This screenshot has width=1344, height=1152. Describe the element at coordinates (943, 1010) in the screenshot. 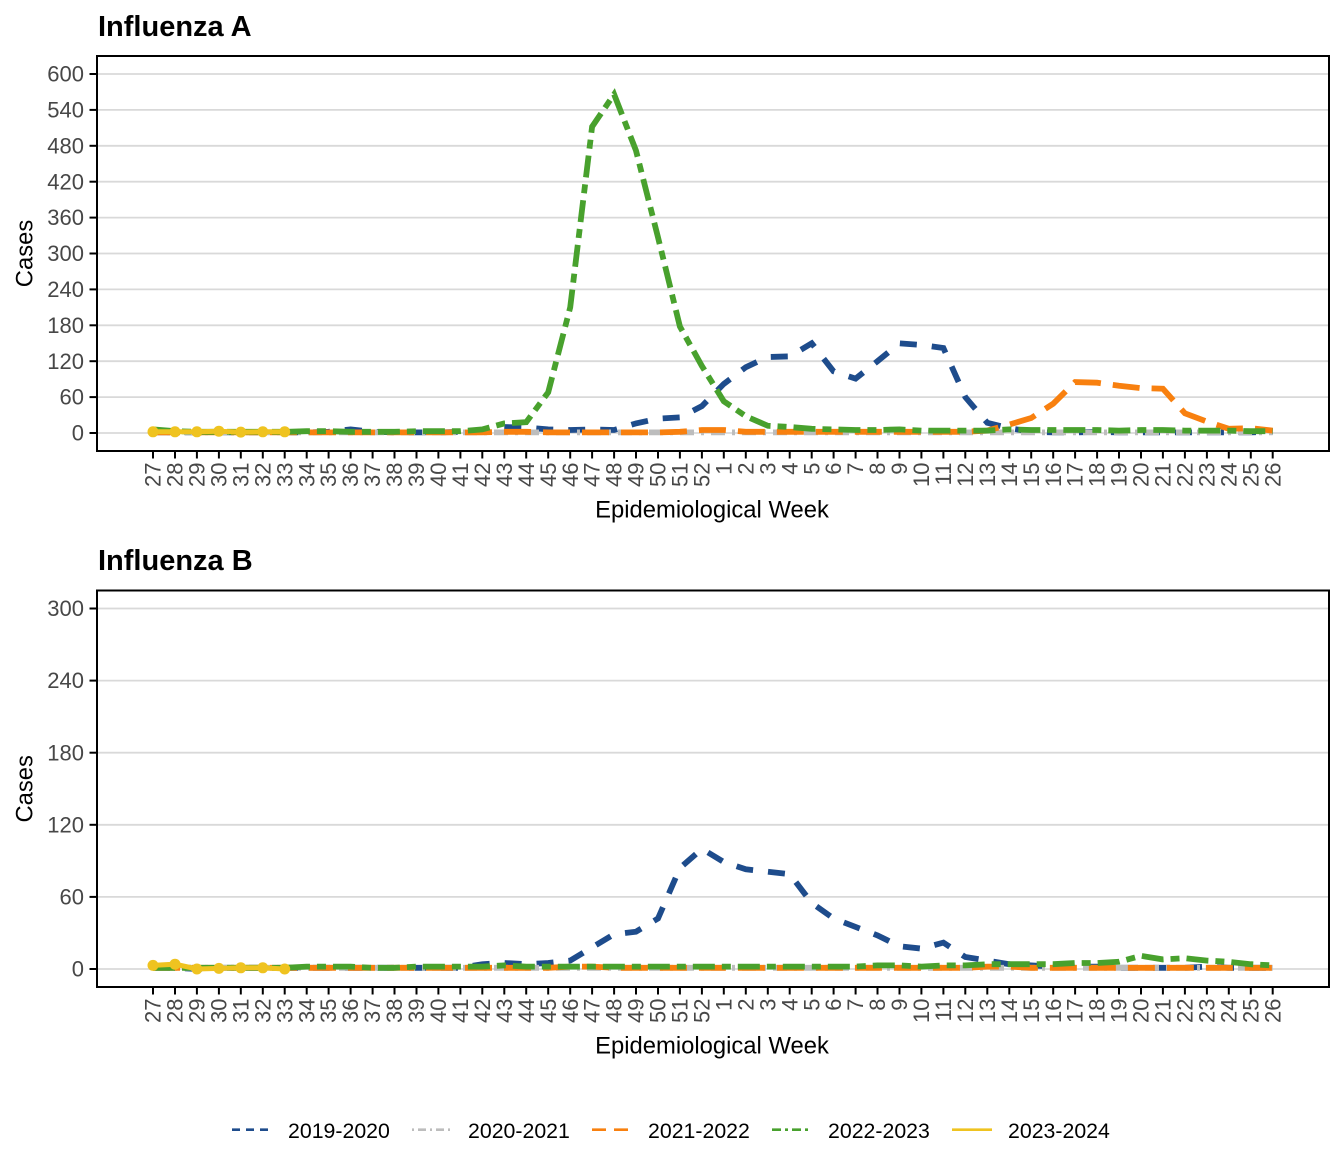

I see `svg-text: 11` at that location.